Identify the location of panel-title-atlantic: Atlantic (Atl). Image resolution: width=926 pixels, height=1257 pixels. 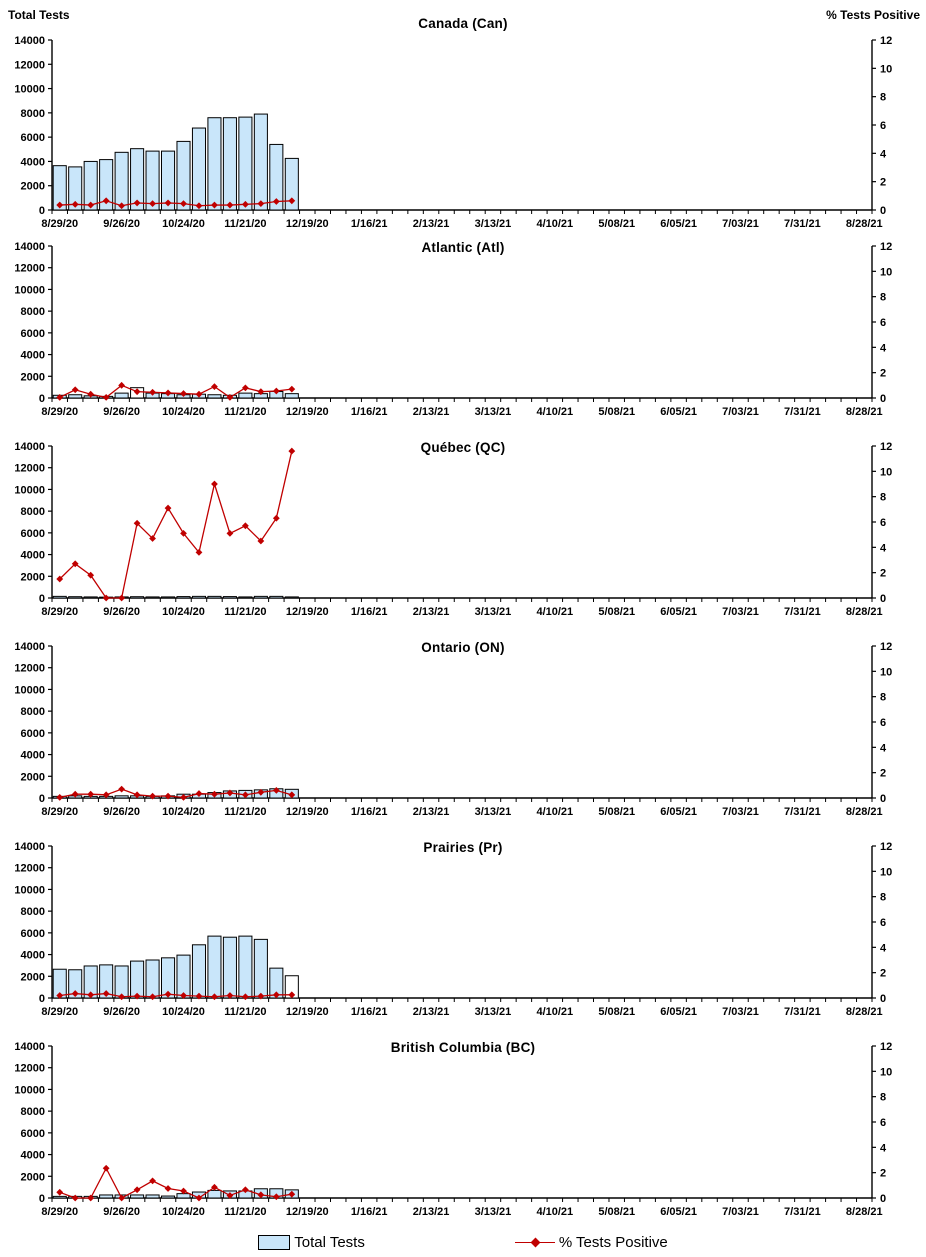
(463, 247).